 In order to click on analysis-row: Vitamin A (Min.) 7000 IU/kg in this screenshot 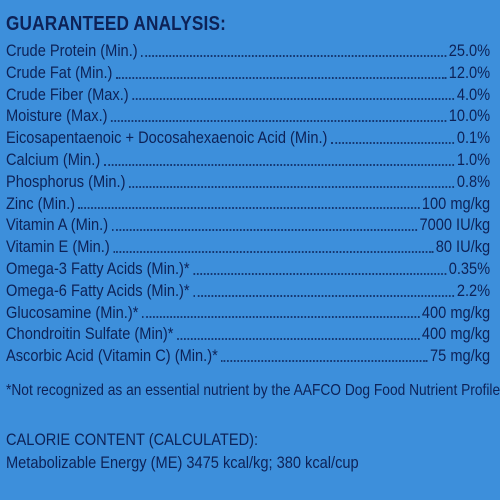, I will do `click(248, 225)`.